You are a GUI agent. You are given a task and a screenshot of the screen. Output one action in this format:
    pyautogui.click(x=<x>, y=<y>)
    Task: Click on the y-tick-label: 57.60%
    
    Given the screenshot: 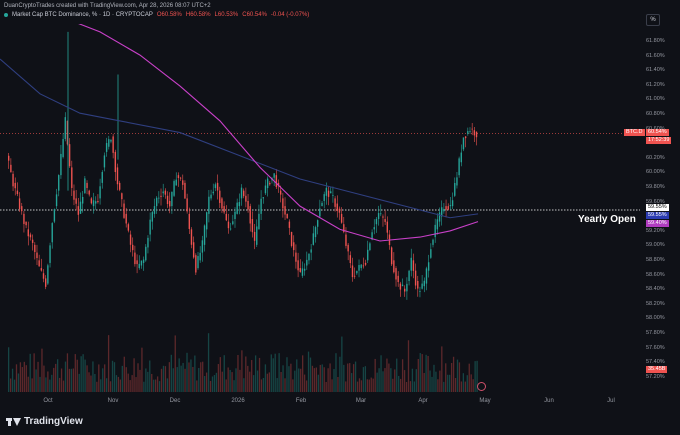 What is the action you would take?
    pyautogui.click(x=655, y=347)
    